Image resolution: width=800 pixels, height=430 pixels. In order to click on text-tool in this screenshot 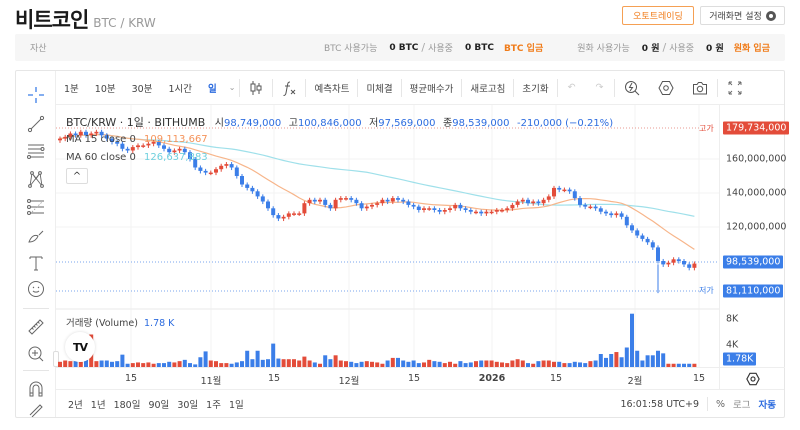, I will do `click(36, 263)`.